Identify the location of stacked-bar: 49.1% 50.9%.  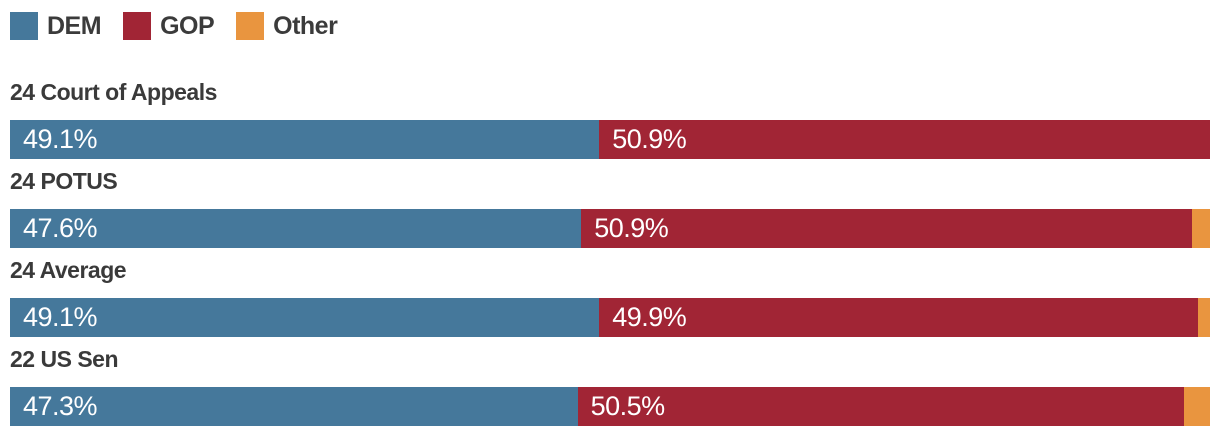
(610, 139).